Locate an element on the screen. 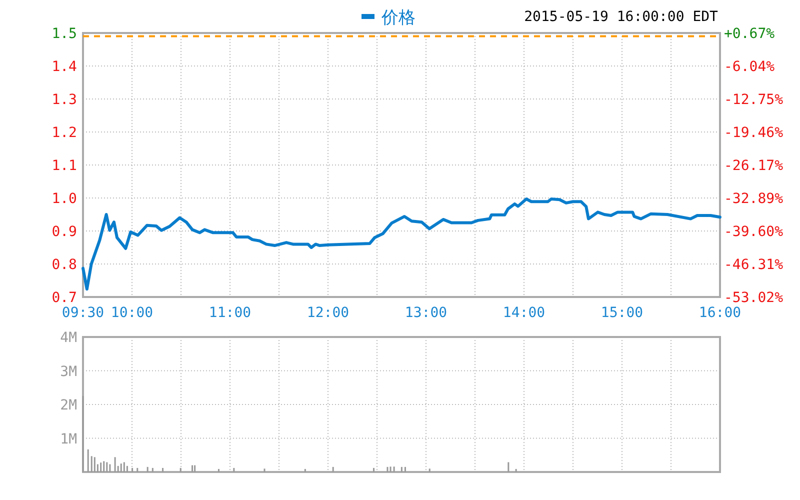 This screenshot has width=800, height=500. y-tick-label: 1.3 is located at coordinates (64, 100).